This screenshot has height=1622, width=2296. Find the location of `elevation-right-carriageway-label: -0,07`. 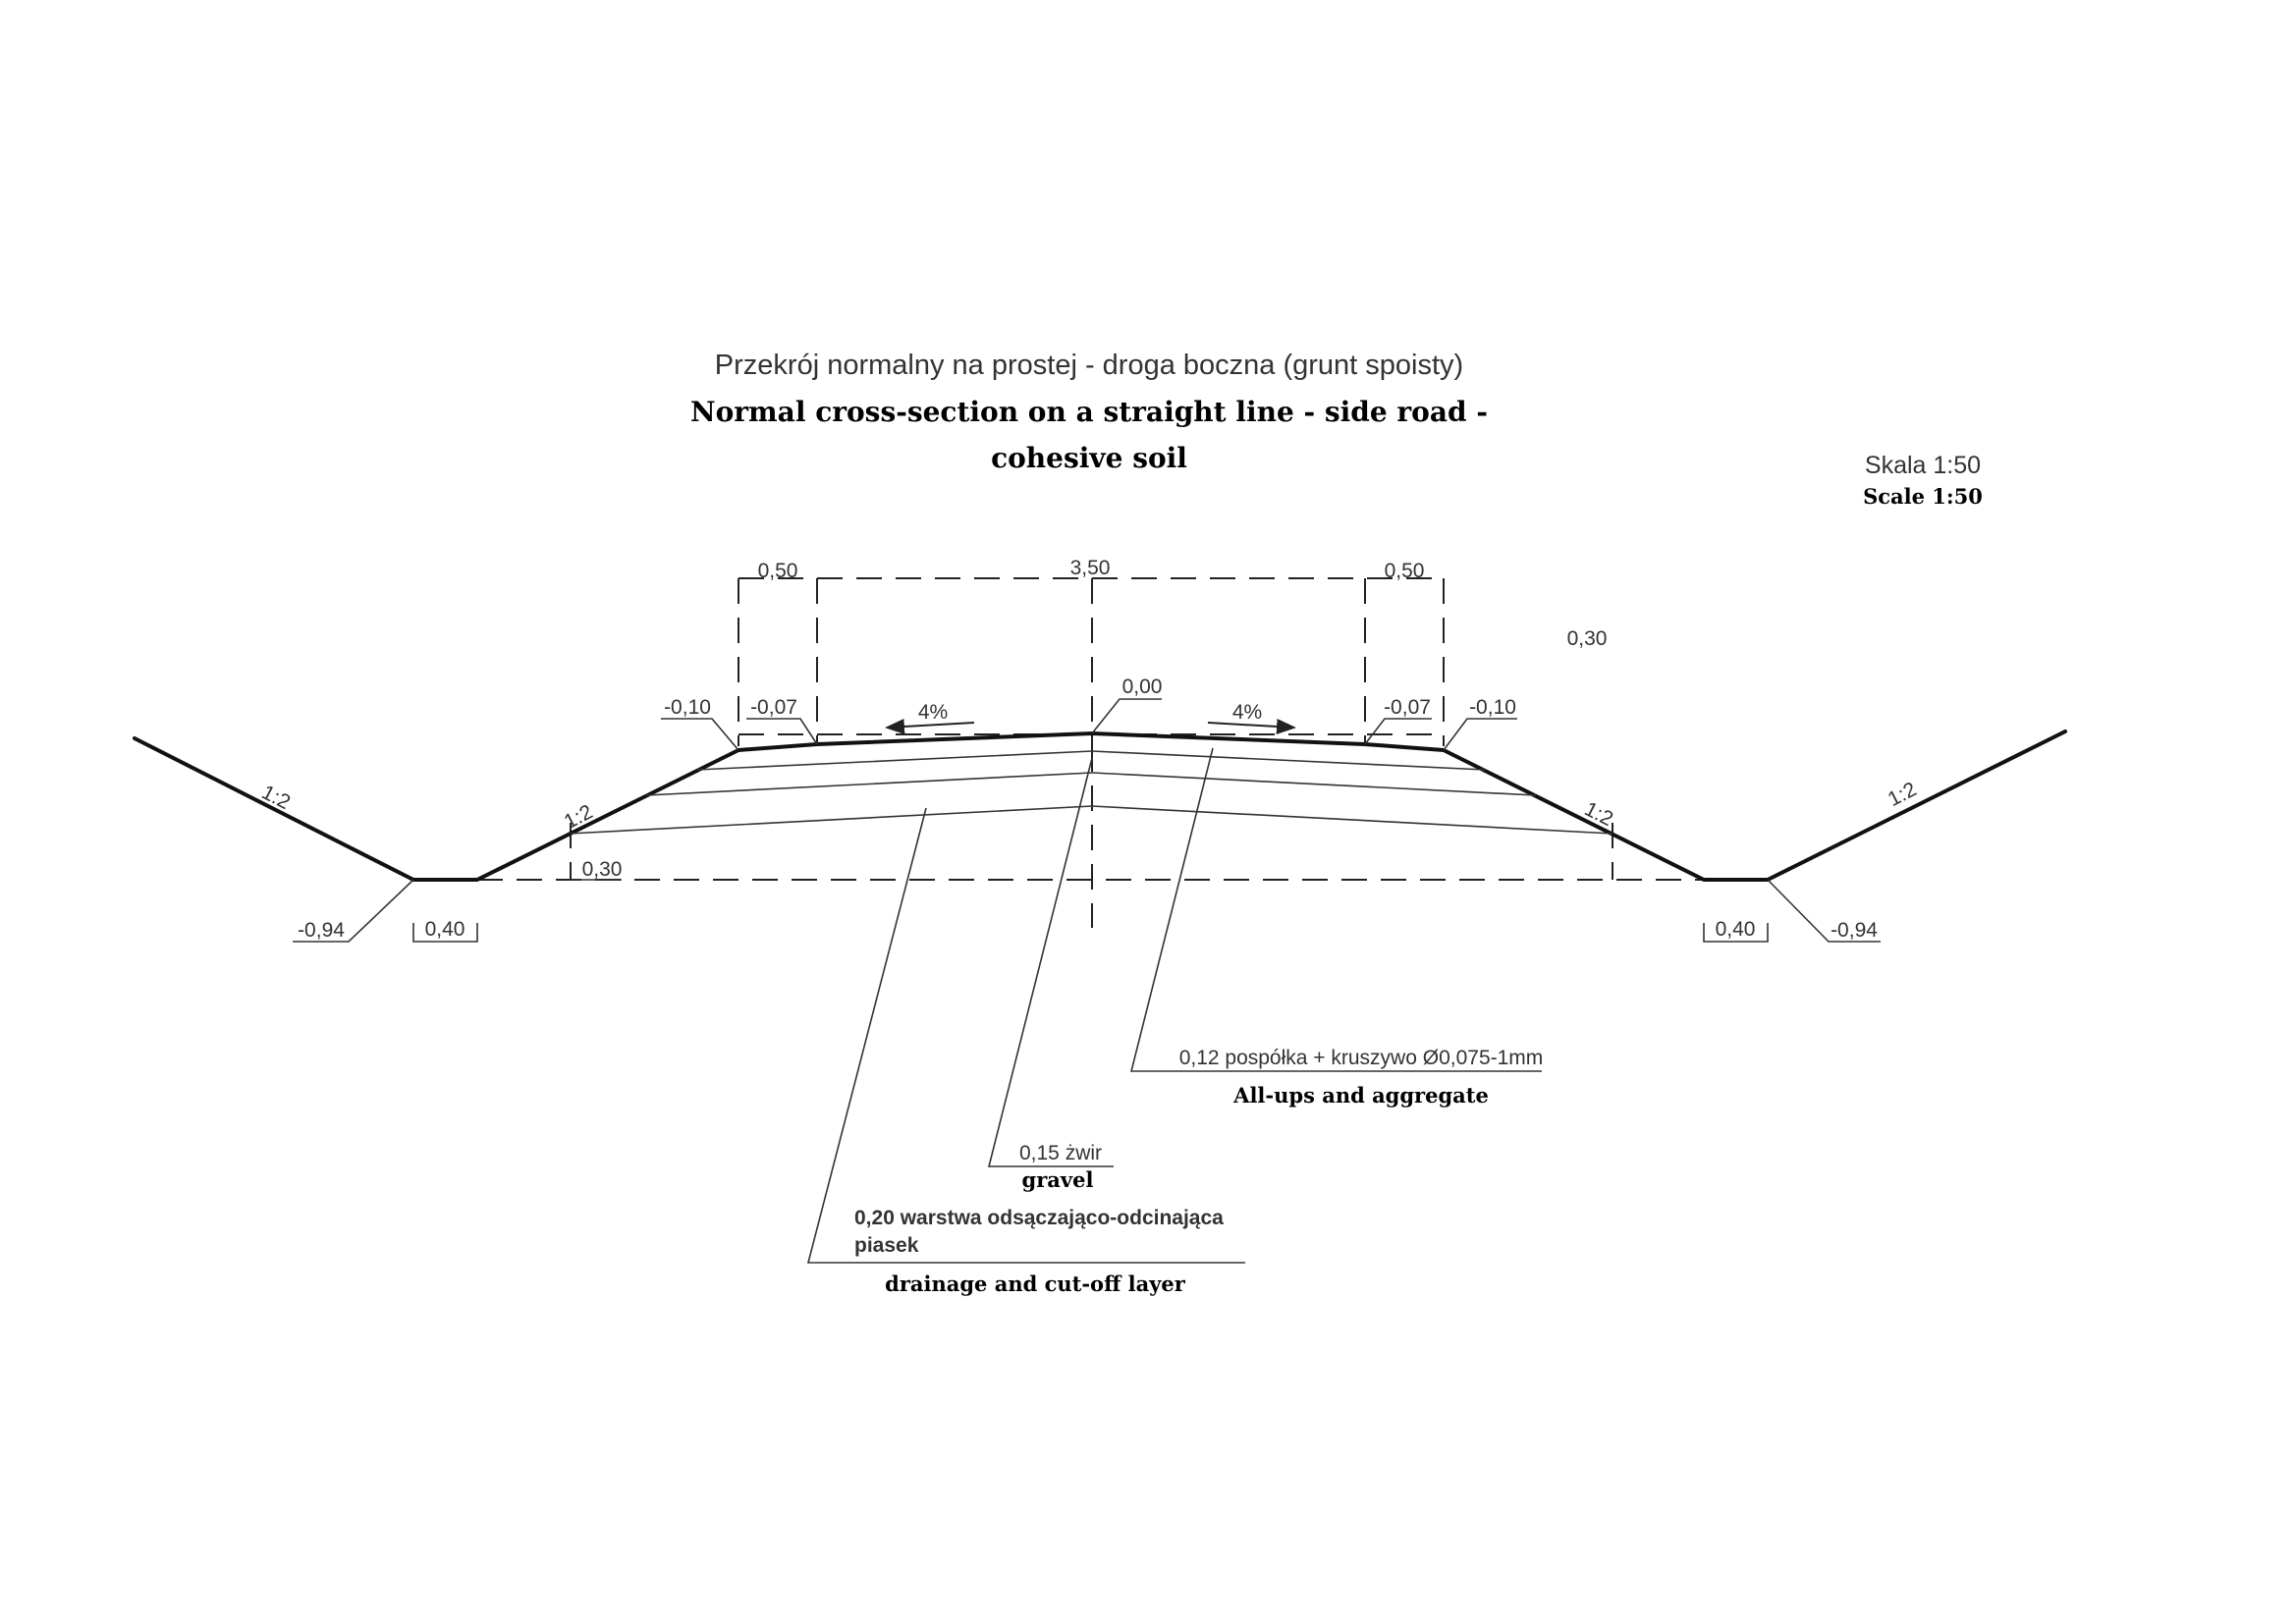

elevation-right-carriageway-label: -0,07 is located at coordinates (1407, 707).